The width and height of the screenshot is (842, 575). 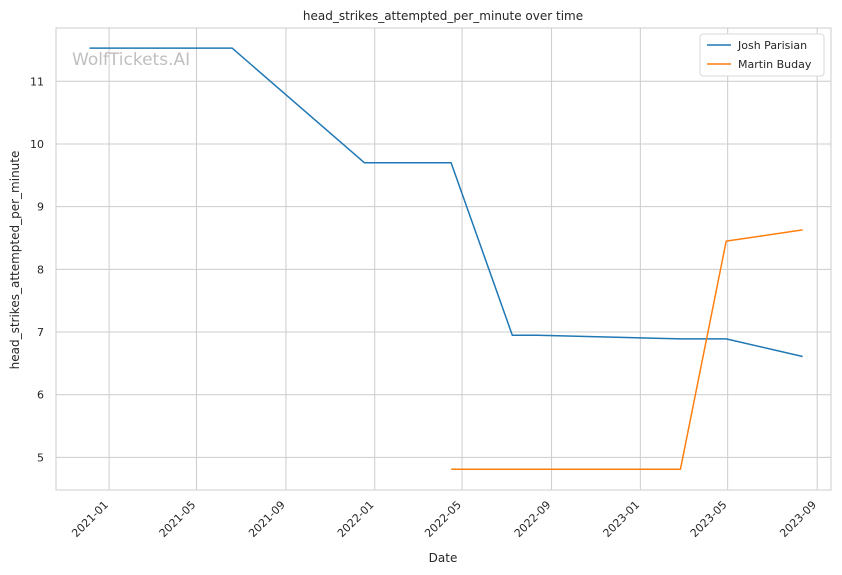 I want to click on y-tick-label: 7, so click(x=40, y=332).